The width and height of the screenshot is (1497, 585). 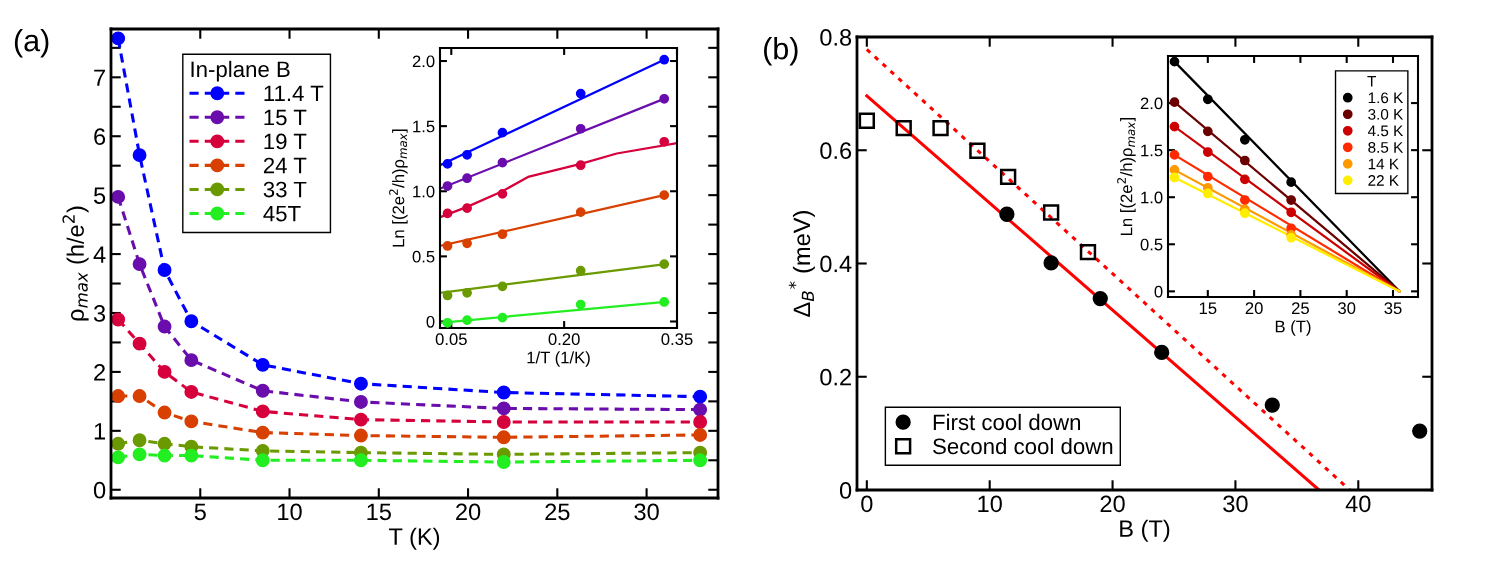 I want to click on x-axis-title: 1/T (1/K), so click(x=558, y=359).